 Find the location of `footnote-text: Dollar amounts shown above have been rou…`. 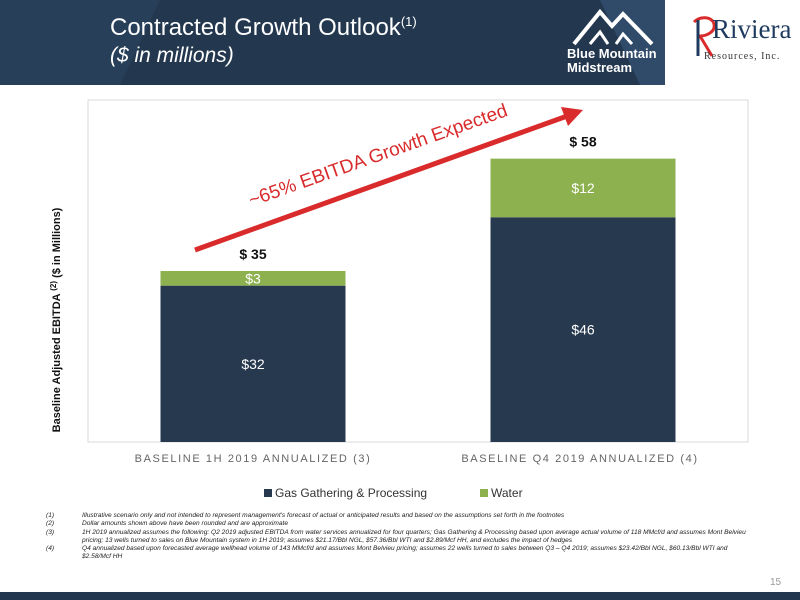

footnote-text: Dollar amounts shown above have been rou… is located at coordinates (185, 524).